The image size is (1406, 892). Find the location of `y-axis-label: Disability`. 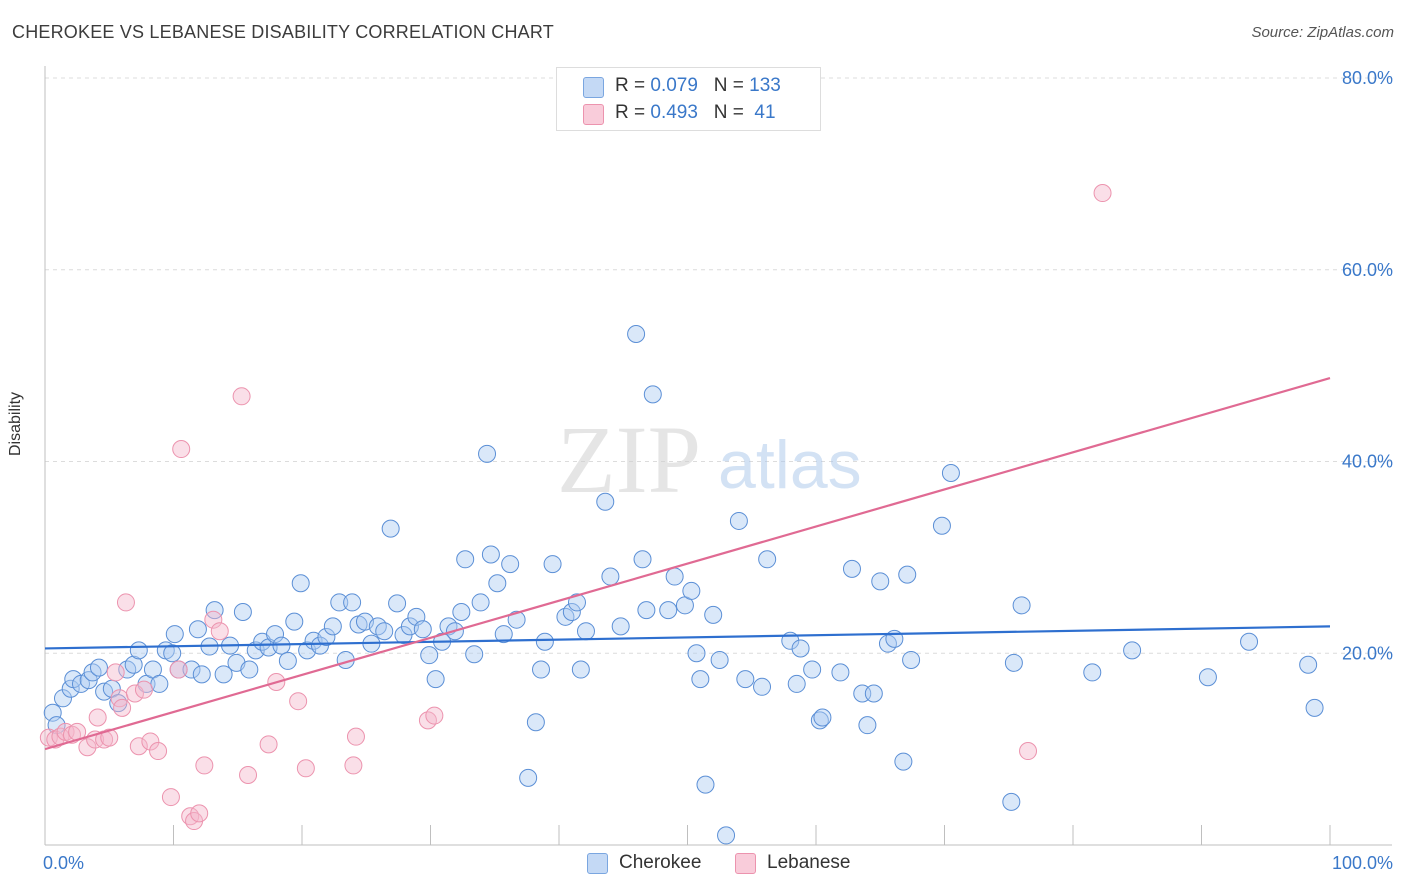

y-axis-label: Disability is located at coordinates (15, 423).